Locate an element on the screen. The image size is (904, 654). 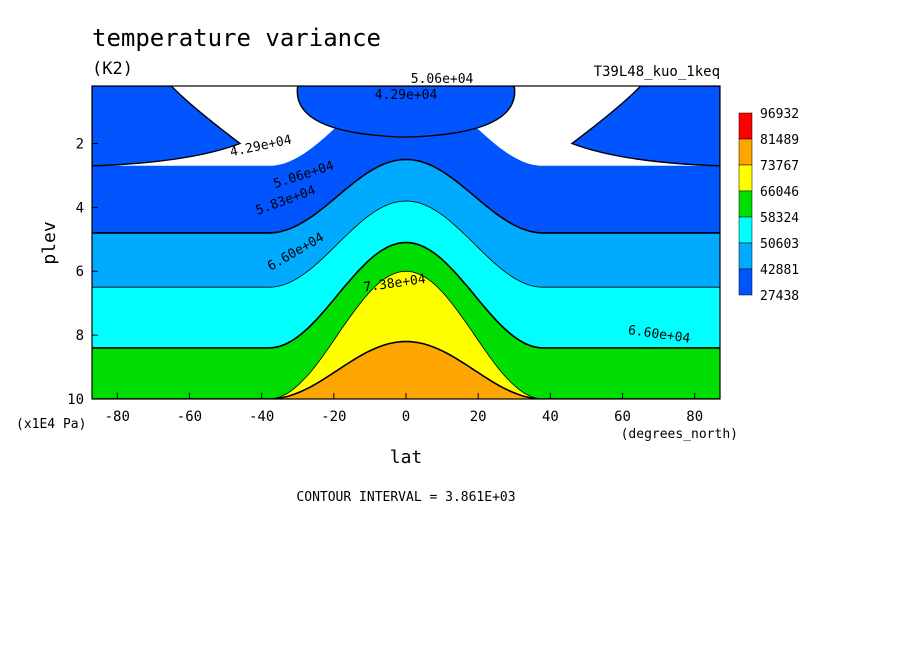
y-axis: 2 4 6 8 10 is located at coordinates (82, 272).